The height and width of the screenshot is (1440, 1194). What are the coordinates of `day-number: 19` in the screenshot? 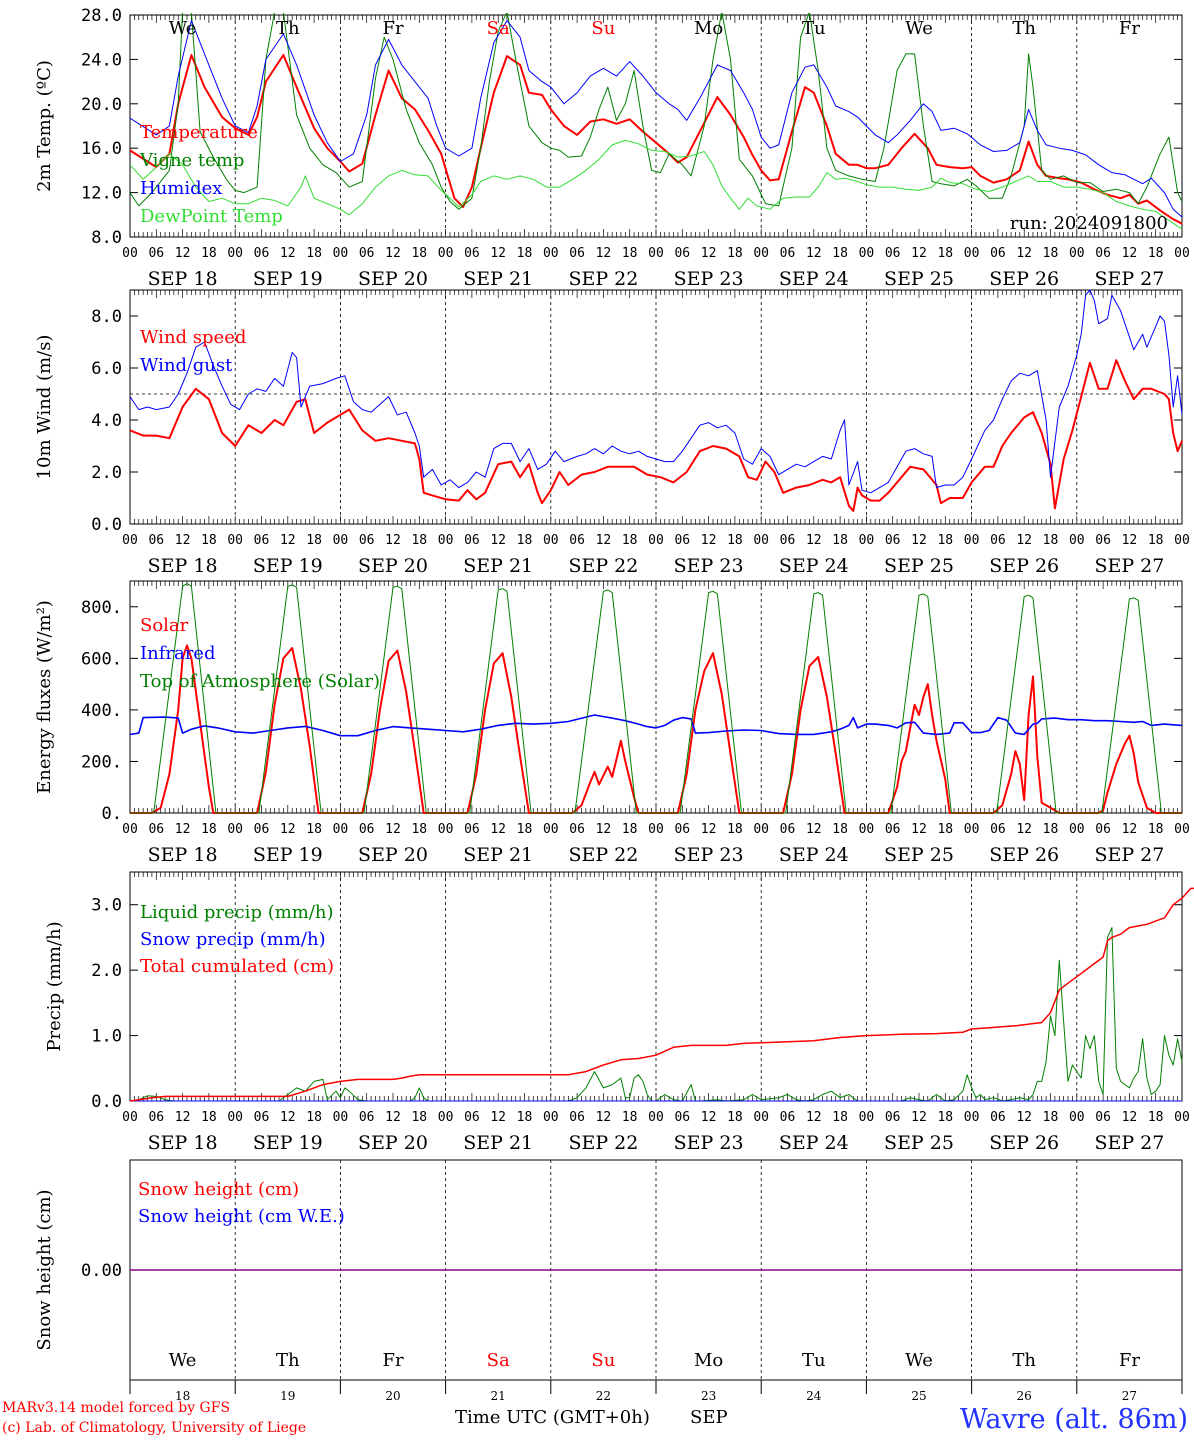 It's located at (287, 1396).